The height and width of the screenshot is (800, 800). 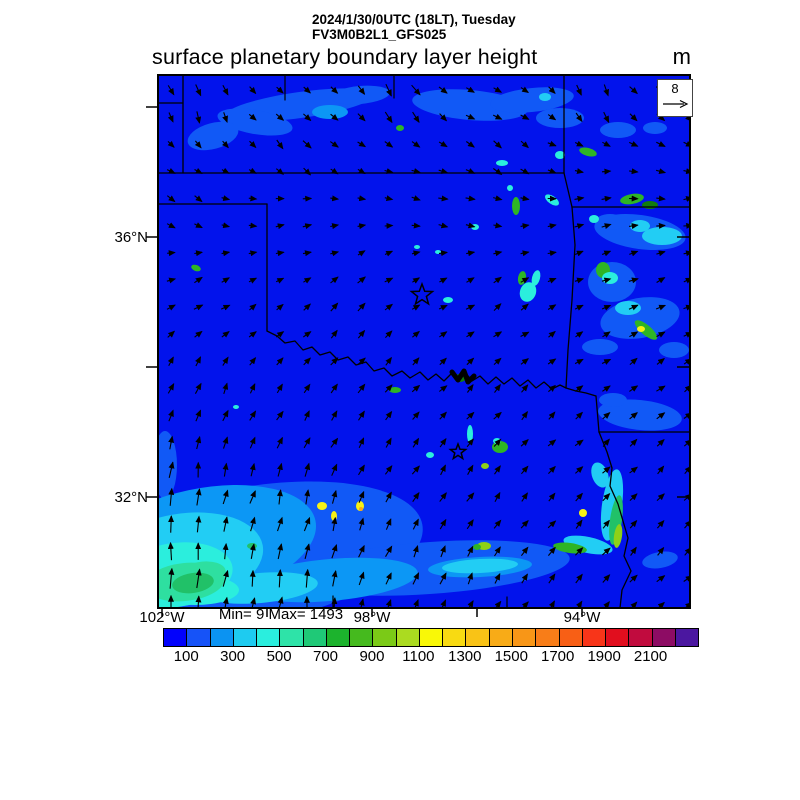 I want to click on colorbar-tick-label: 1100, so click(x=418, y=656).